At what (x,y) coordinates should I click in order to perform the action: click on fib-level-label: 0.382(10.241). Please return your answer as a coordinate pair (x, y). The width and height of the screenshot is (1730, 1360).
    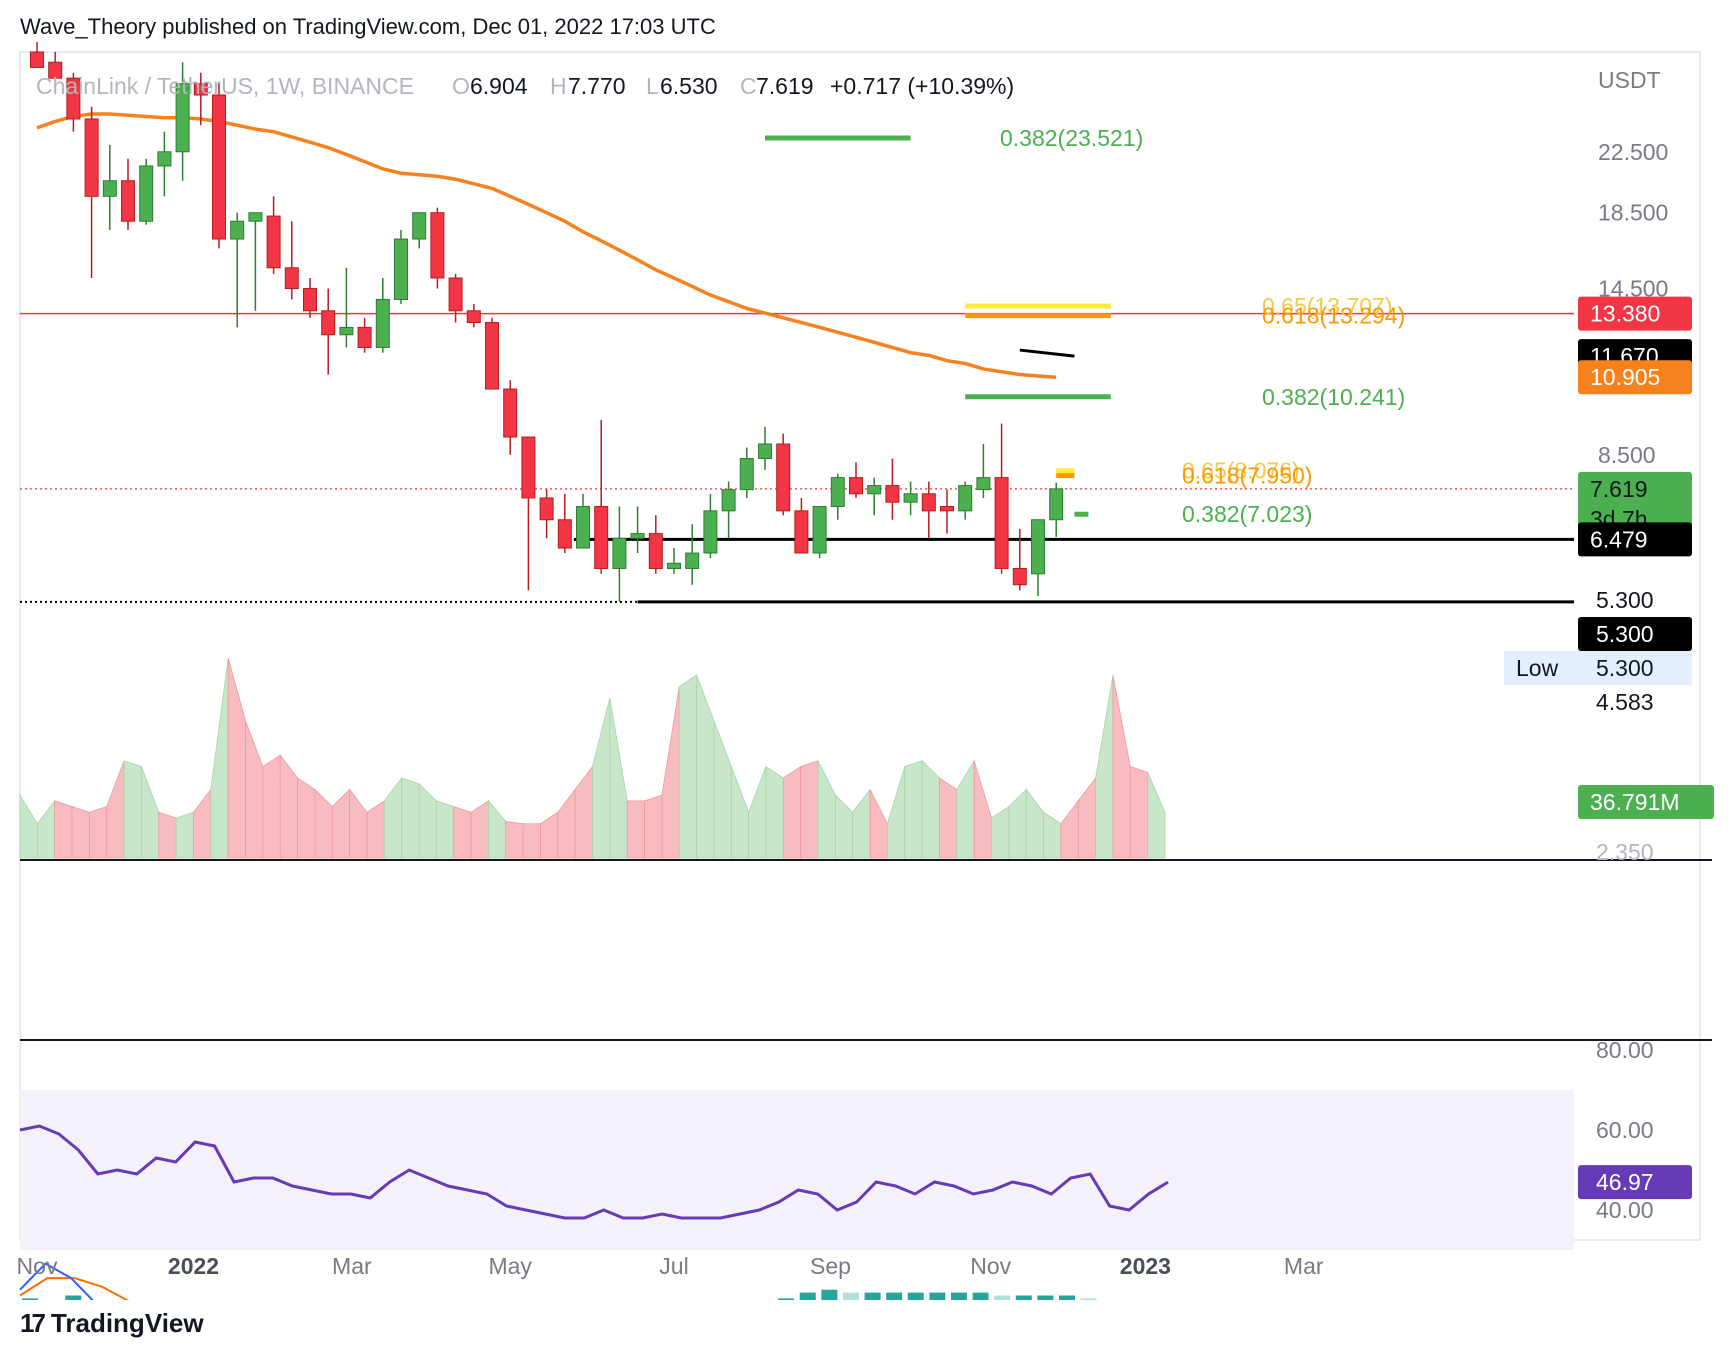
    Looking at the image, I should click on (1333, 397).